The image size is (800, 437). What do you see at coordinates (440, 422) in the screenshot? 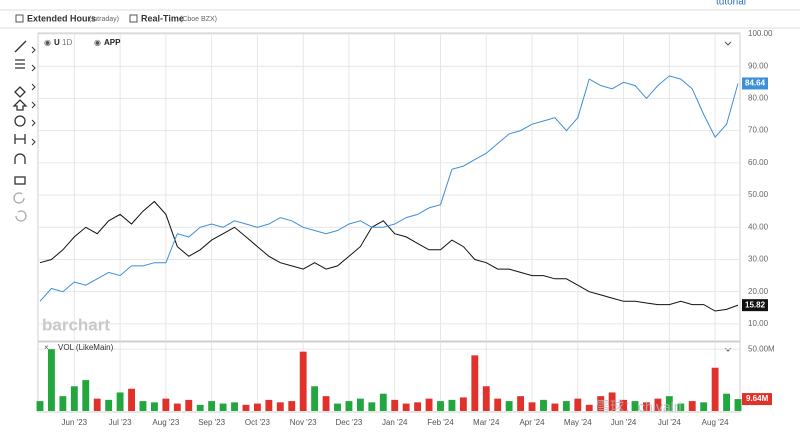
I see `x-tick-label: Feb '24` at bounding box center [440, 422].